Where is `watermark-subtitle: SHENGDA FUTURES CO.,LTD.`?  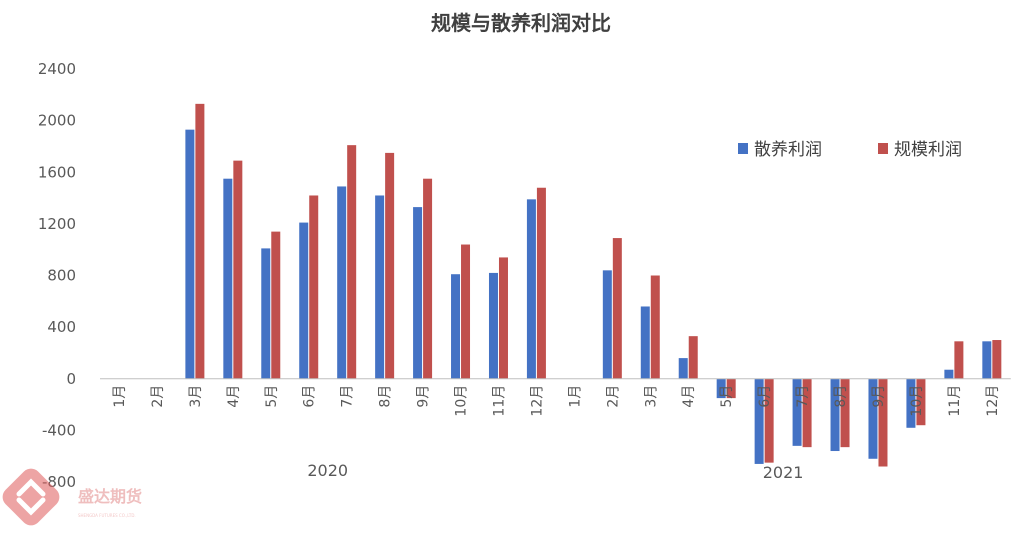 watermark-subtitle: SHENGDA FUTURES CO.,LTD. is located at coordinates (107, 515).